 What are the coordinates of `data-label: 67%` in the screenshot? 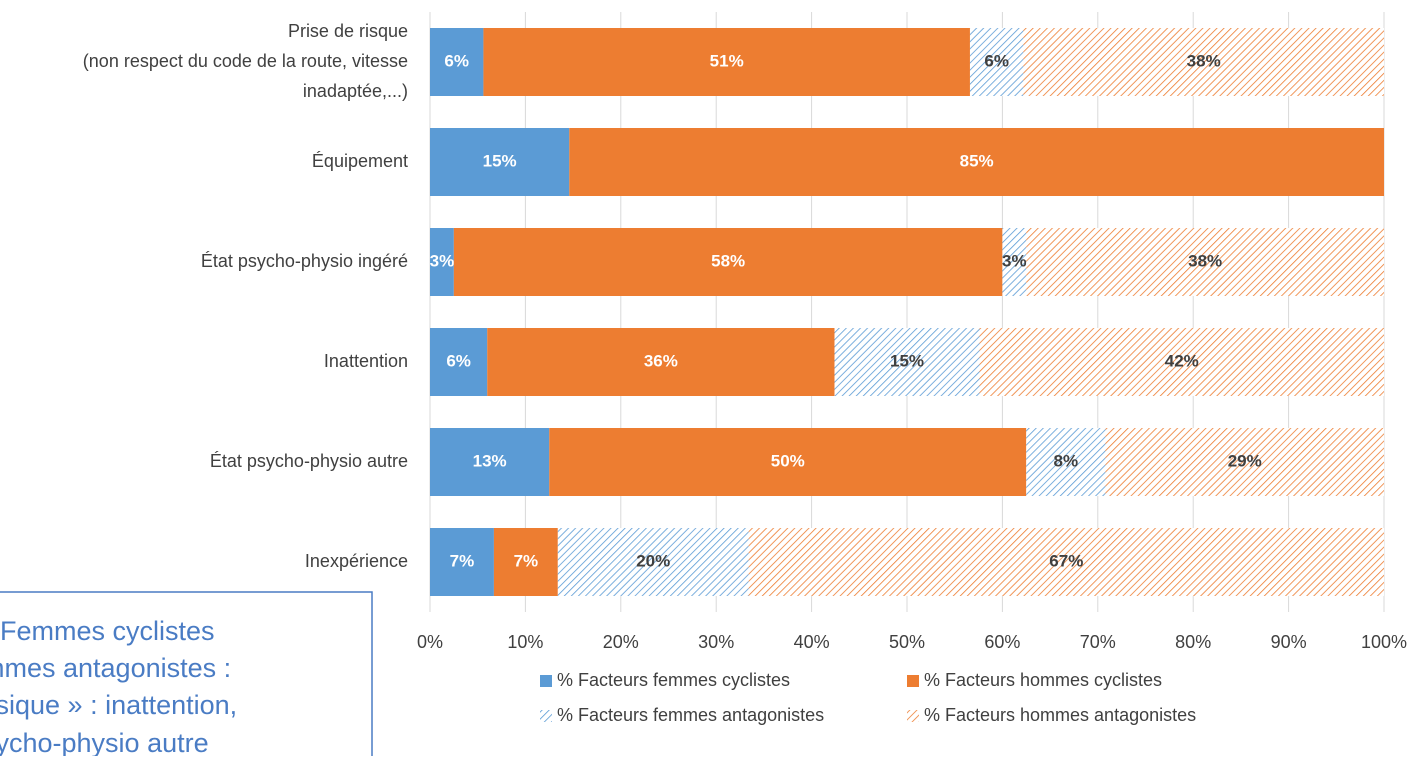 It's located at (1066, 560).